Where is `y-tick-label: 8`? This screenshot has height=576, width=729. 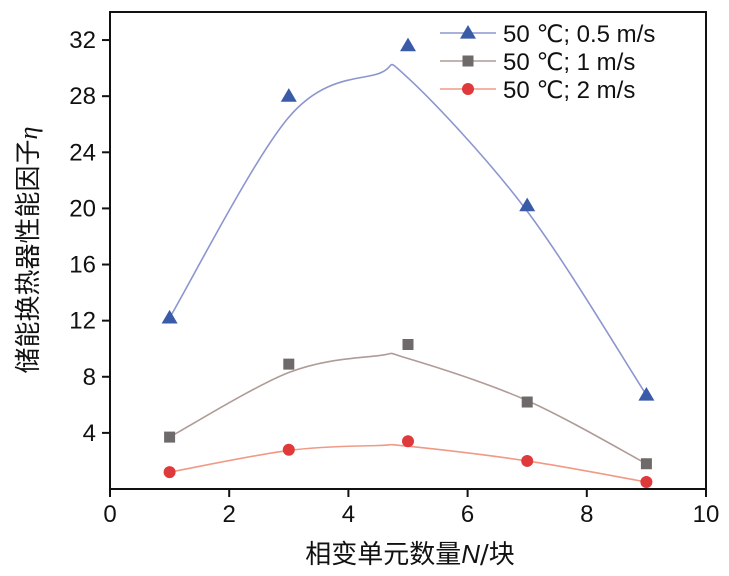 y-tick-label: 8 is located at coordinates (89, 377).